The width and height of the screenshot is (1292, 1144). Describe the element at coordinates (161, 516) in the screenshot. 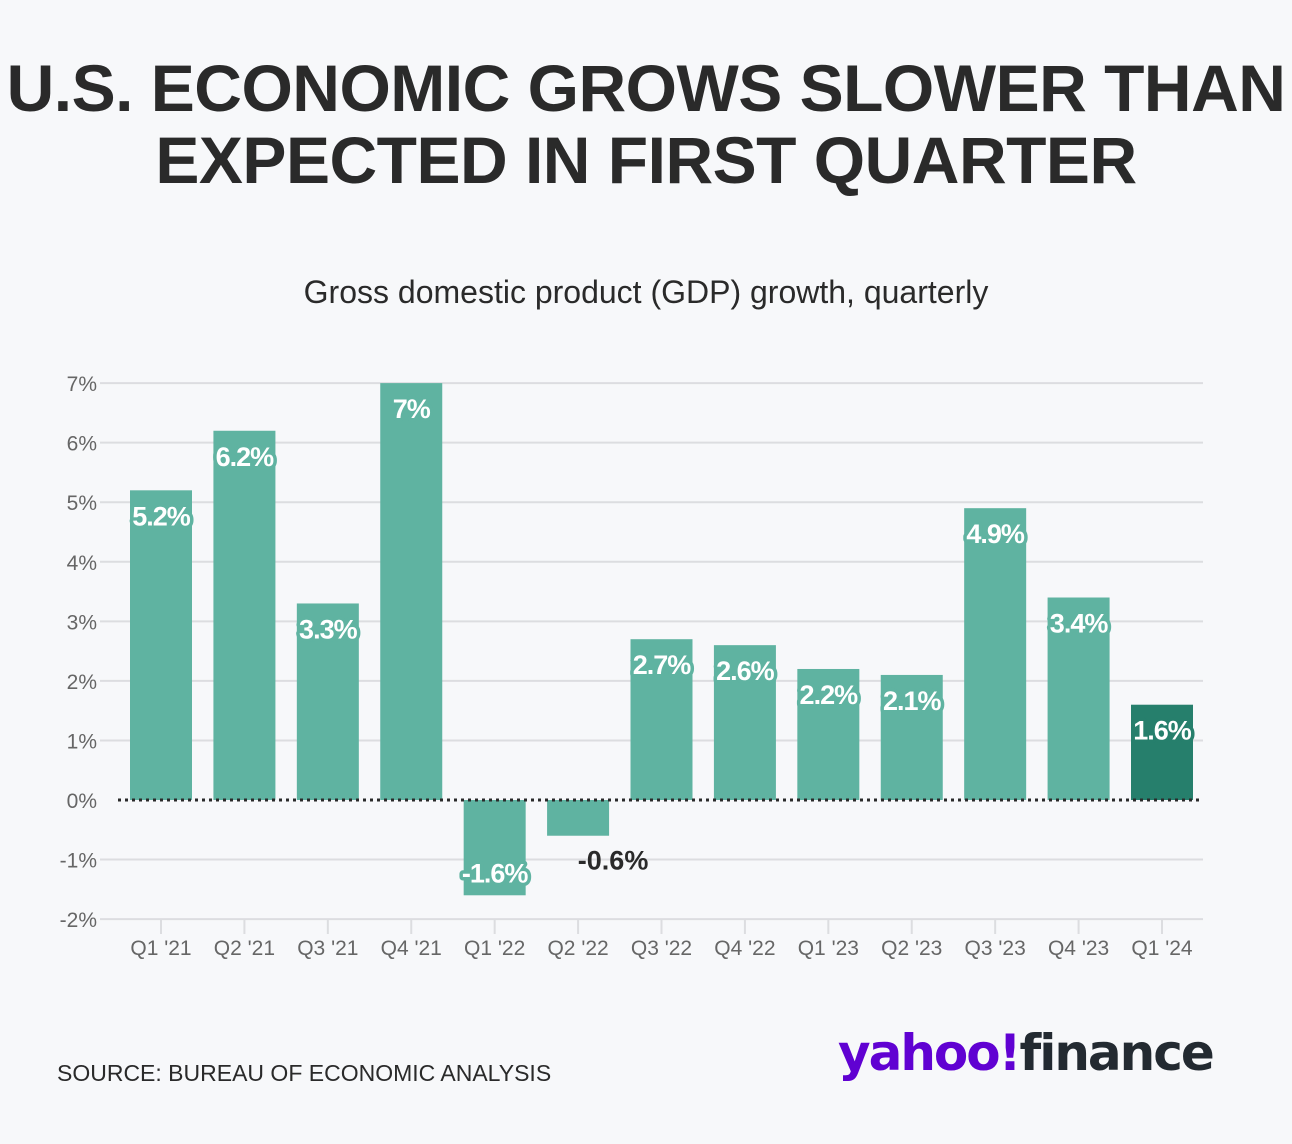

I see `data-label: 5.2%` at that location.